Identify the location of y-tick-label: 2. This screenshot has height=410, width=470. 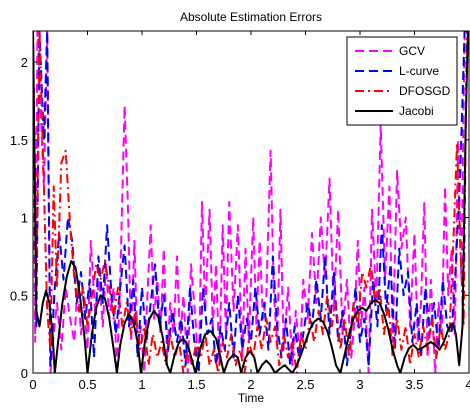
(24, 62).